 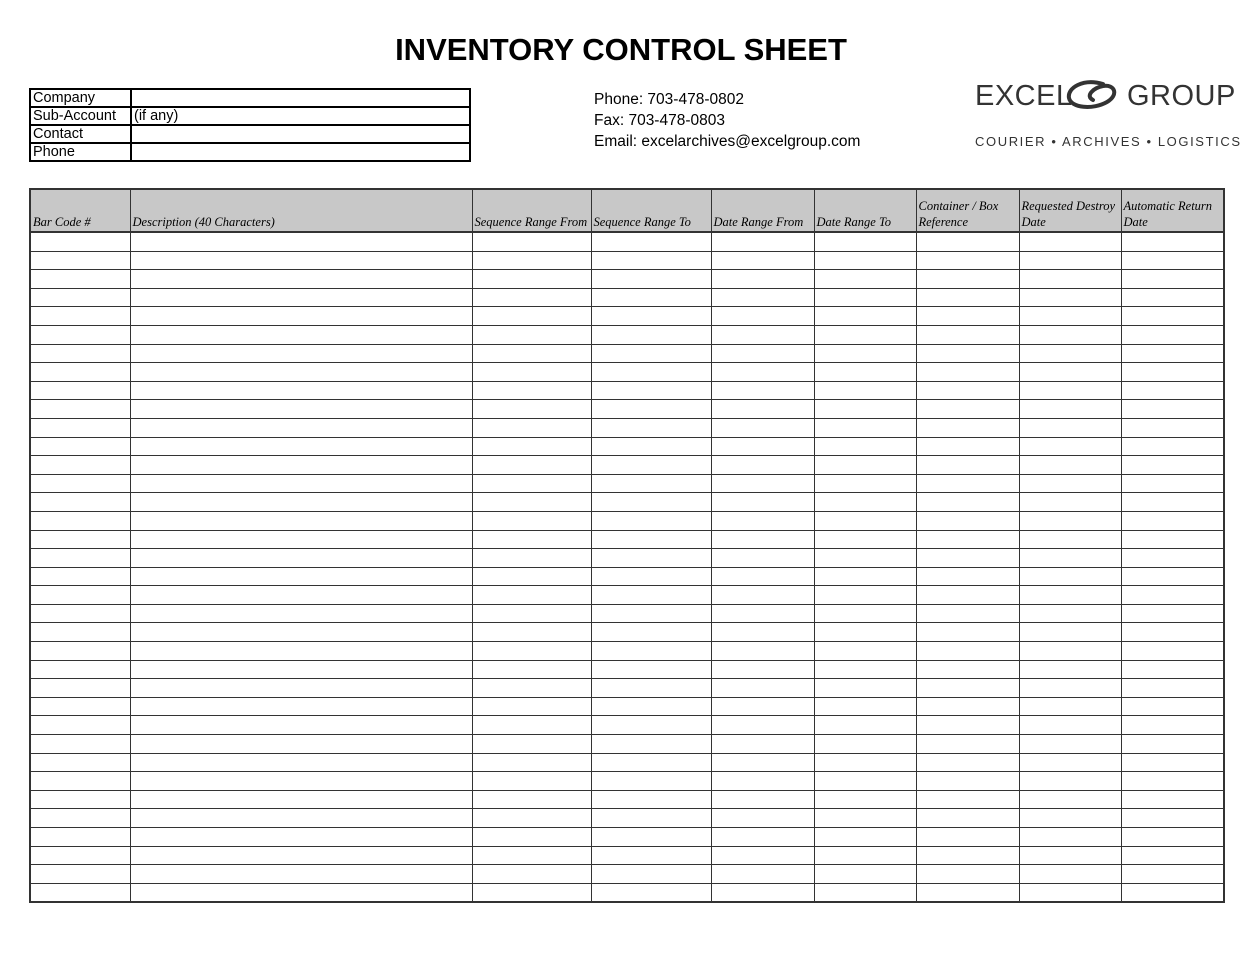 What do you see at coordinates (300, 116) in the screenshot?
I see `field-value: (if any)` at bounding box center [300, 116].